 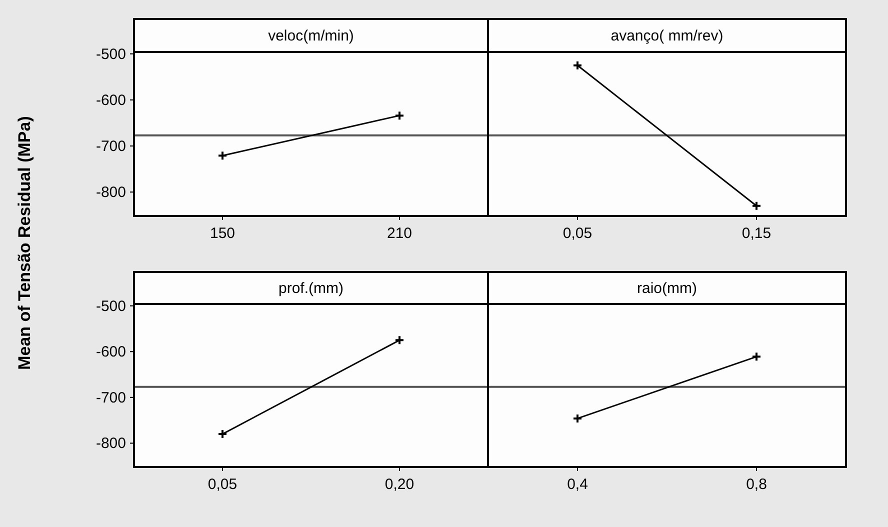 What do you see at coordinates (667, 36) in the screenshot?
I see `chart-title: avanço( mm/rev)` at bounding box center [667, 36].